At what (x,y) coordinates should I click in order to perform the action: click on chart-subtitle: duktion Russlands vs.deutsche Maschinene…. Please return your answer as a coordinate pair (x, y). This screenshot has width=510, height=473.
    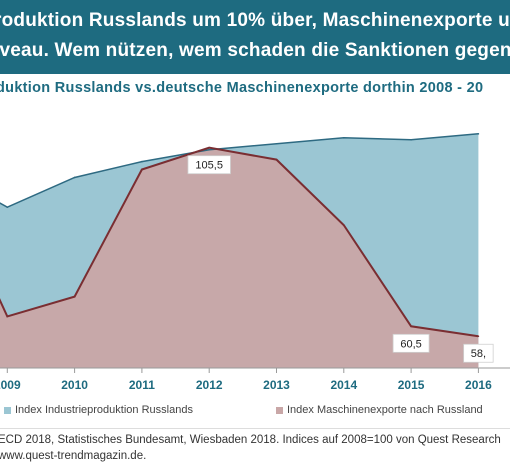
    Looking at the image, I should click on (242, 88).